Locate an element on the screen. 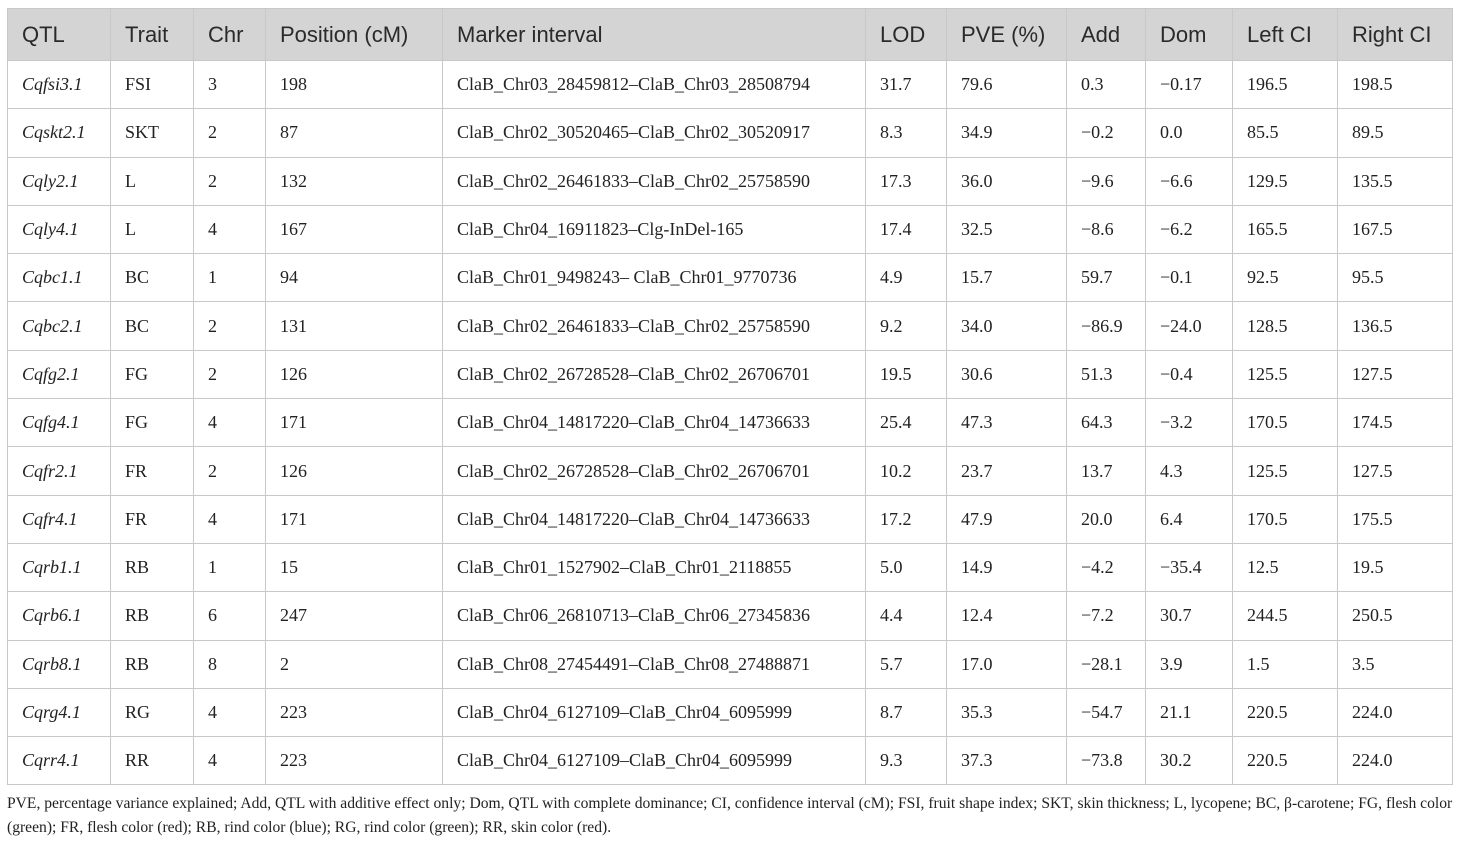 This screenshot has width=1460, height=846. header-cell: Add is located at coordinates (1106, 34).